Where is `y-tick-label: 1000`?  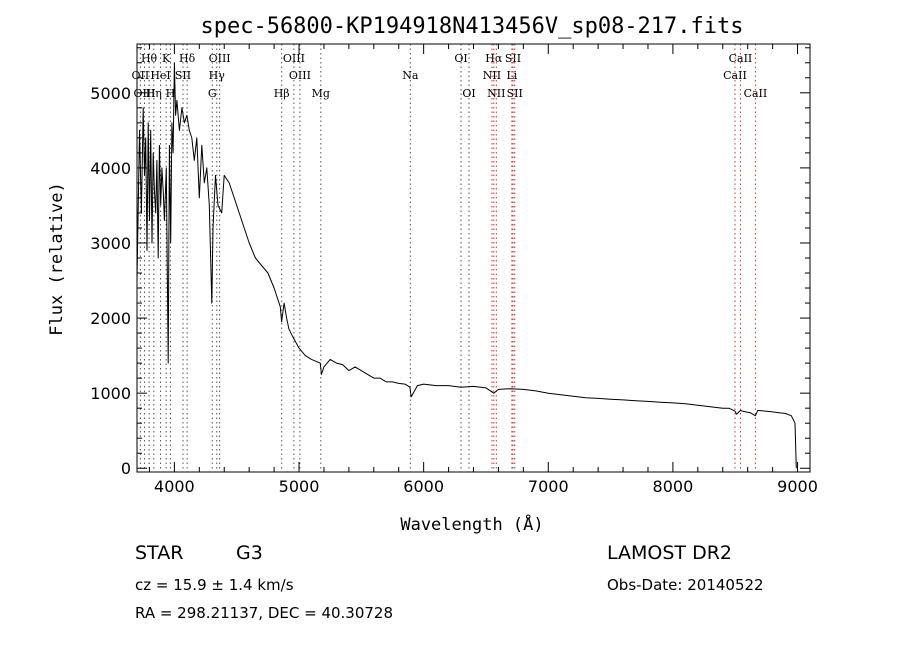 y-tick-label: 1000 is located at coordinates (110, 393).